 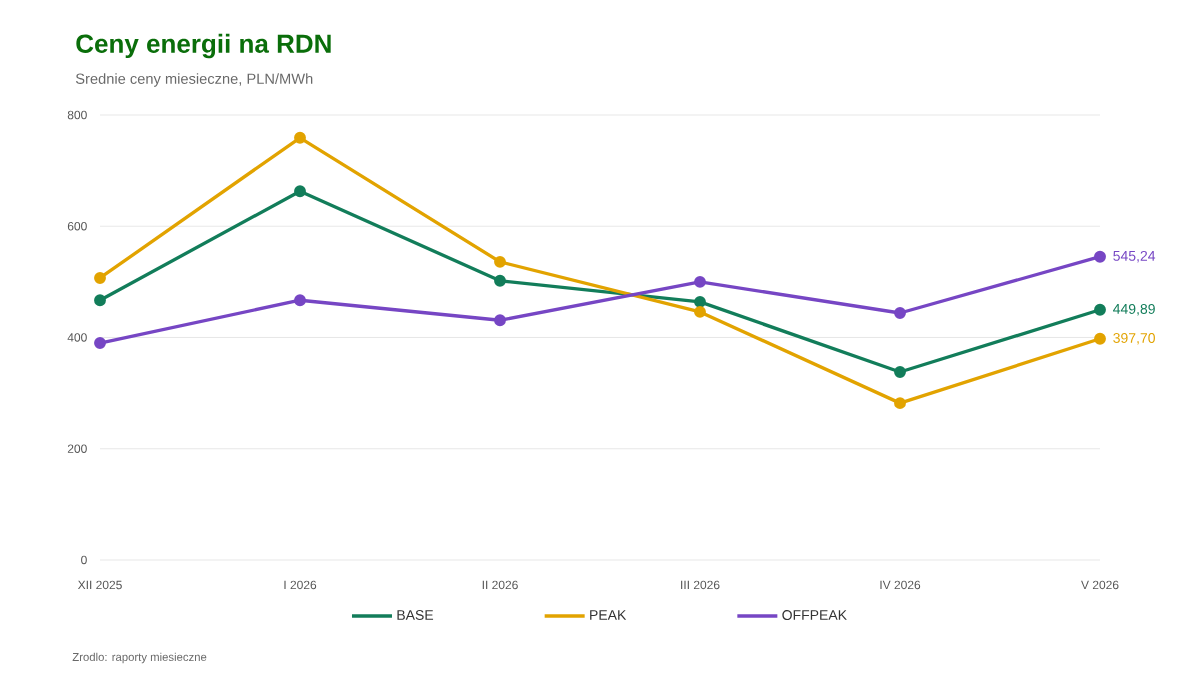 I want to click on x-tick-label: II 2026, so click(x=500, y=585).